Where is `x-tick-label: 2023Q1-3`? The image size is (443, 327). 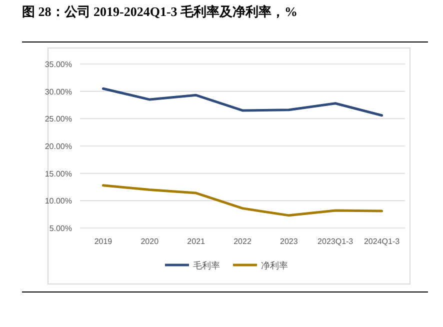
x-tick-label: 2023Q1-3 is located at coordinates (336, 241).